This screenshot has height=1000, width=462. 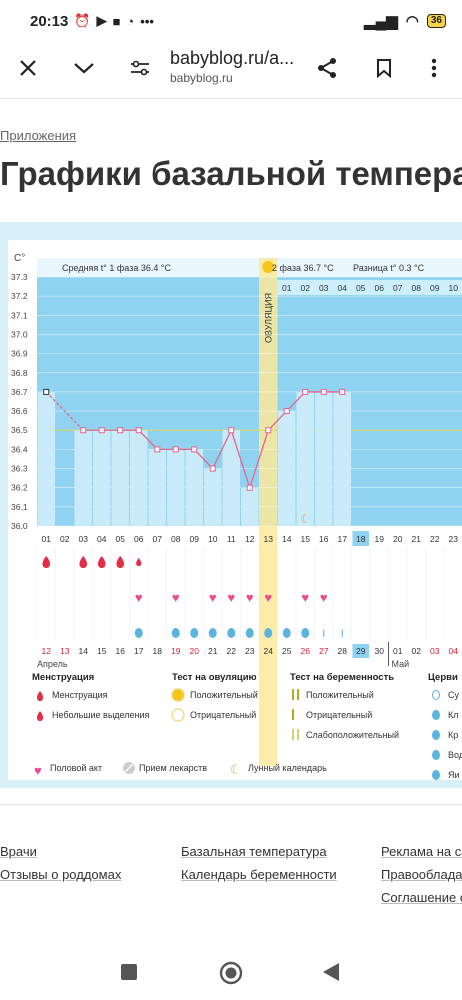 I want to click on calendar-date-label: 21, so click(x=213, y=651).